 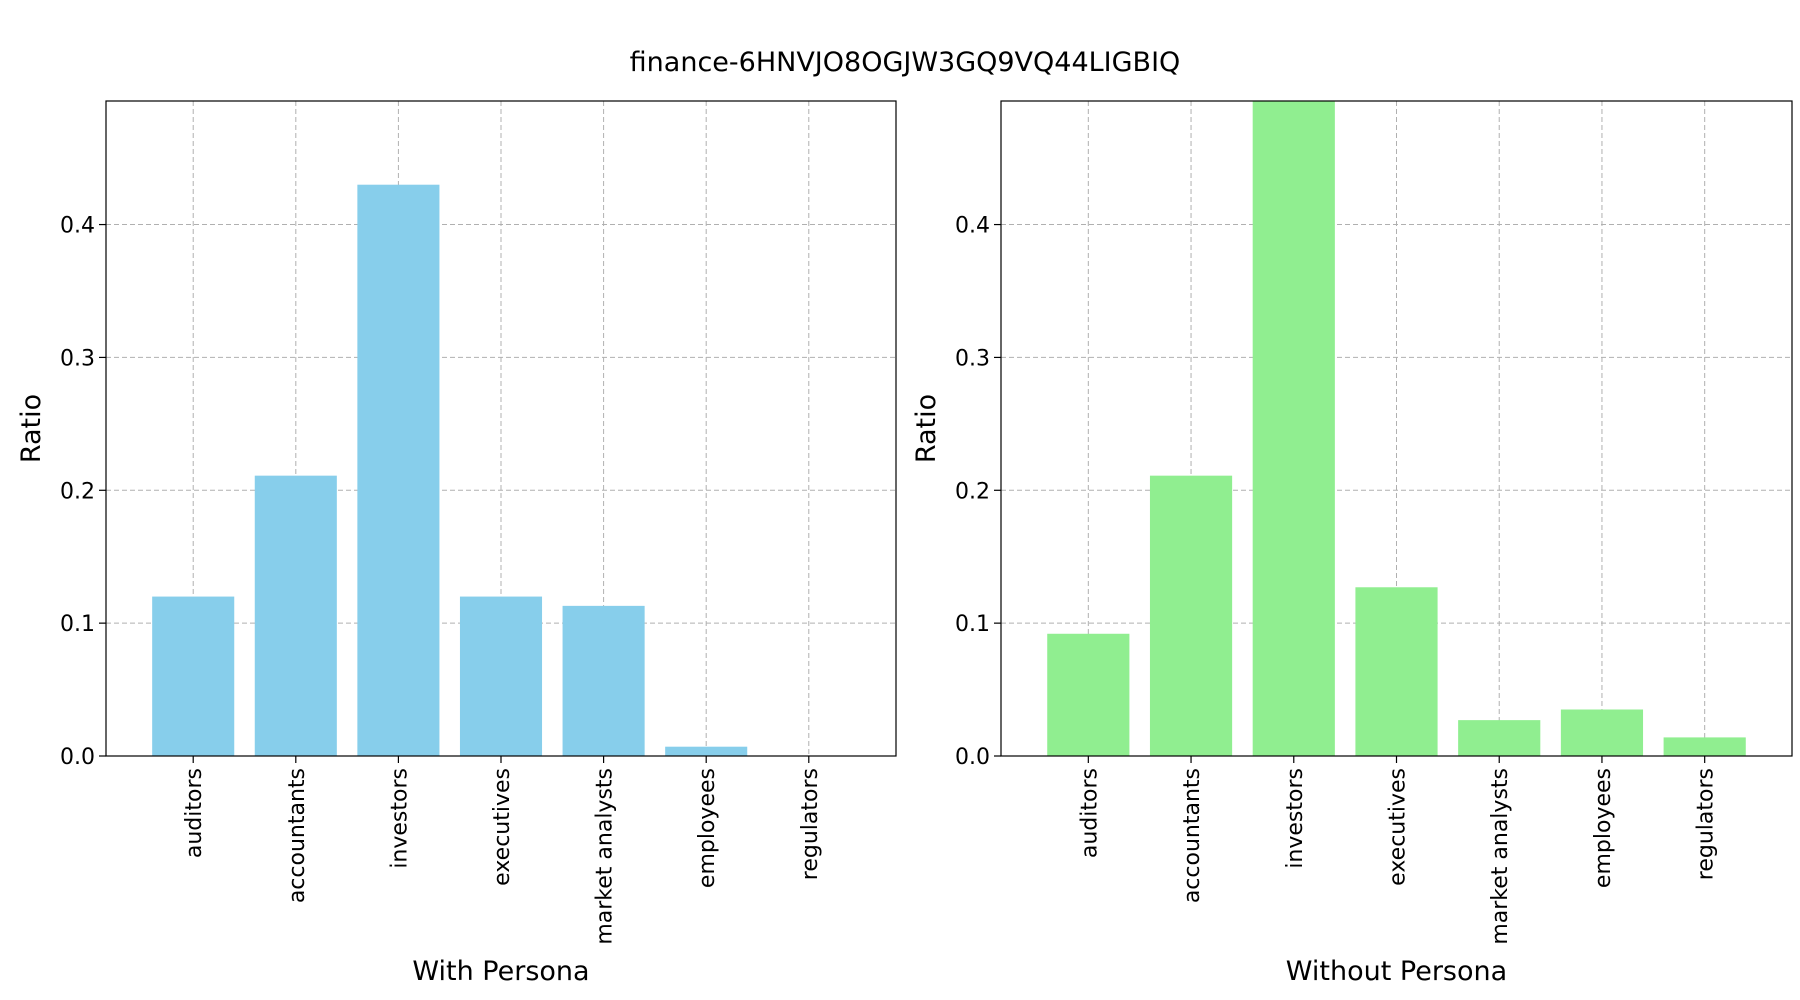 What do you see at coordinates (1704, 746) in the screenshot?
I see `bar-regulators` at bounding box center [1704, 746].